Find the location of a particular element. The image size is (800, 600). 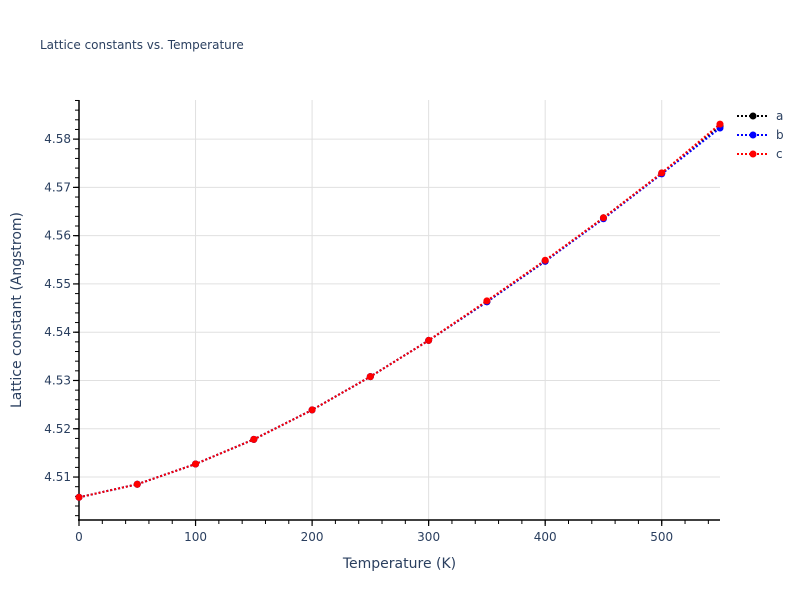

y-tick-label: 4.52 is located at coordinates (57, 429).